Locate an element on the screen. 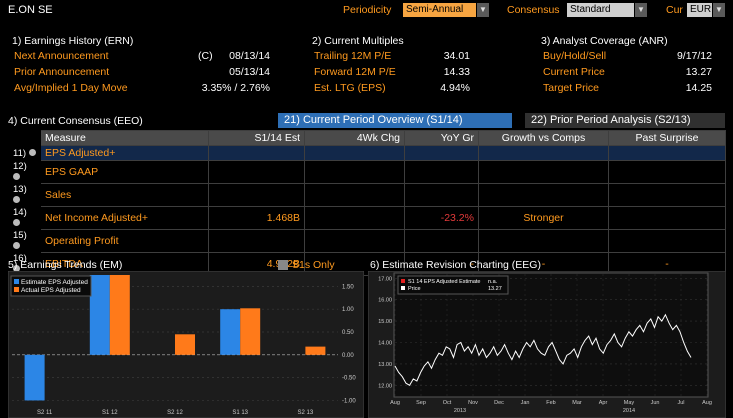 This screenshot has height=418, width=733. column-header-measure: Measure is located at coordinates (124, 138).